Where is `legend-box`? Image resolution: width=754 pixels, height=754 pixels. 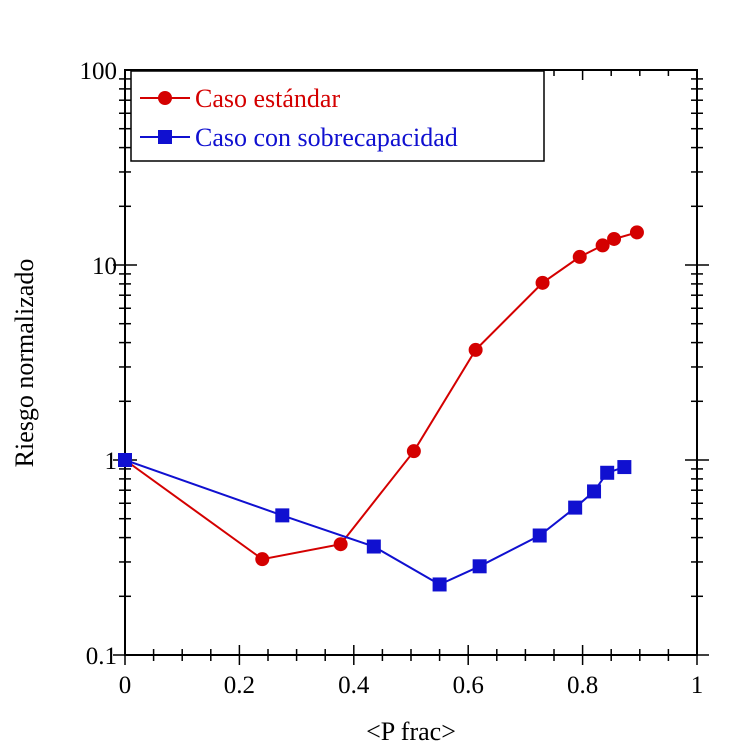
legend-box is located at coordinates (337, 116).